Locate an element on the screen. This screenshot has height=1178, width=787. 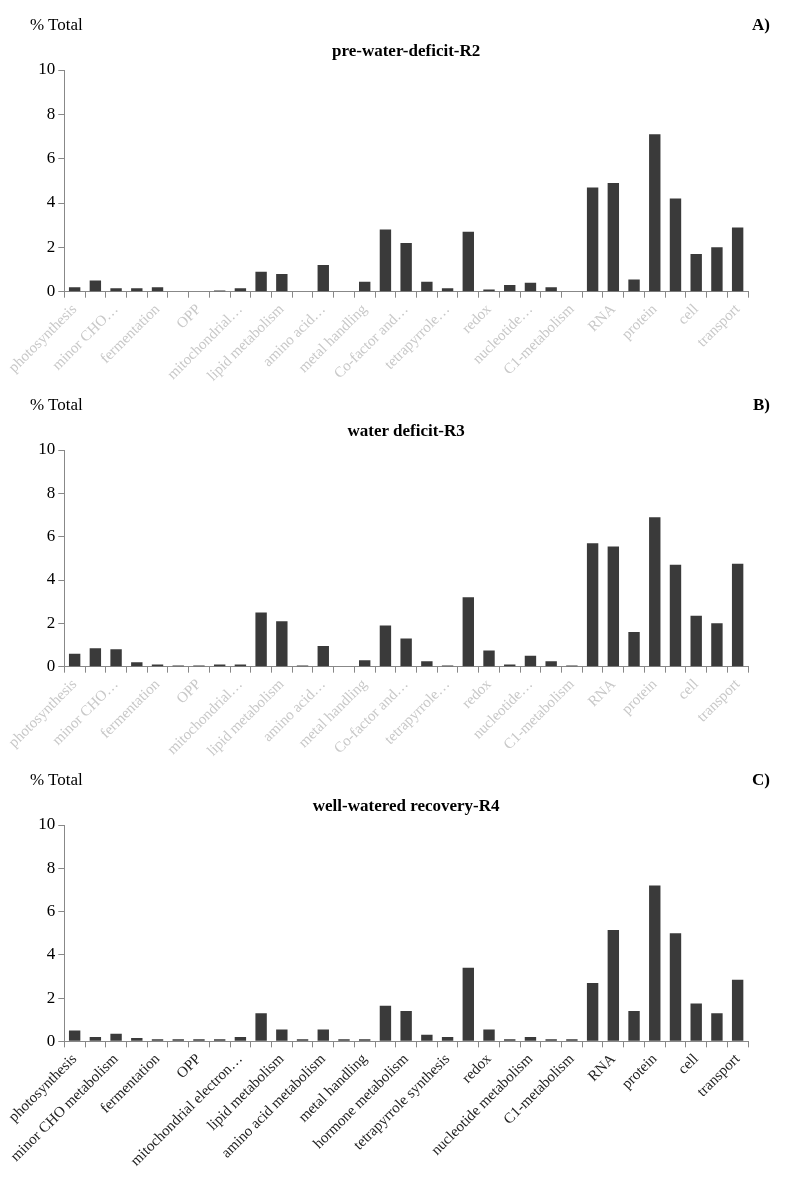
chart-title: pre-water-deficit-R2 is located at coordinates (406, 51).